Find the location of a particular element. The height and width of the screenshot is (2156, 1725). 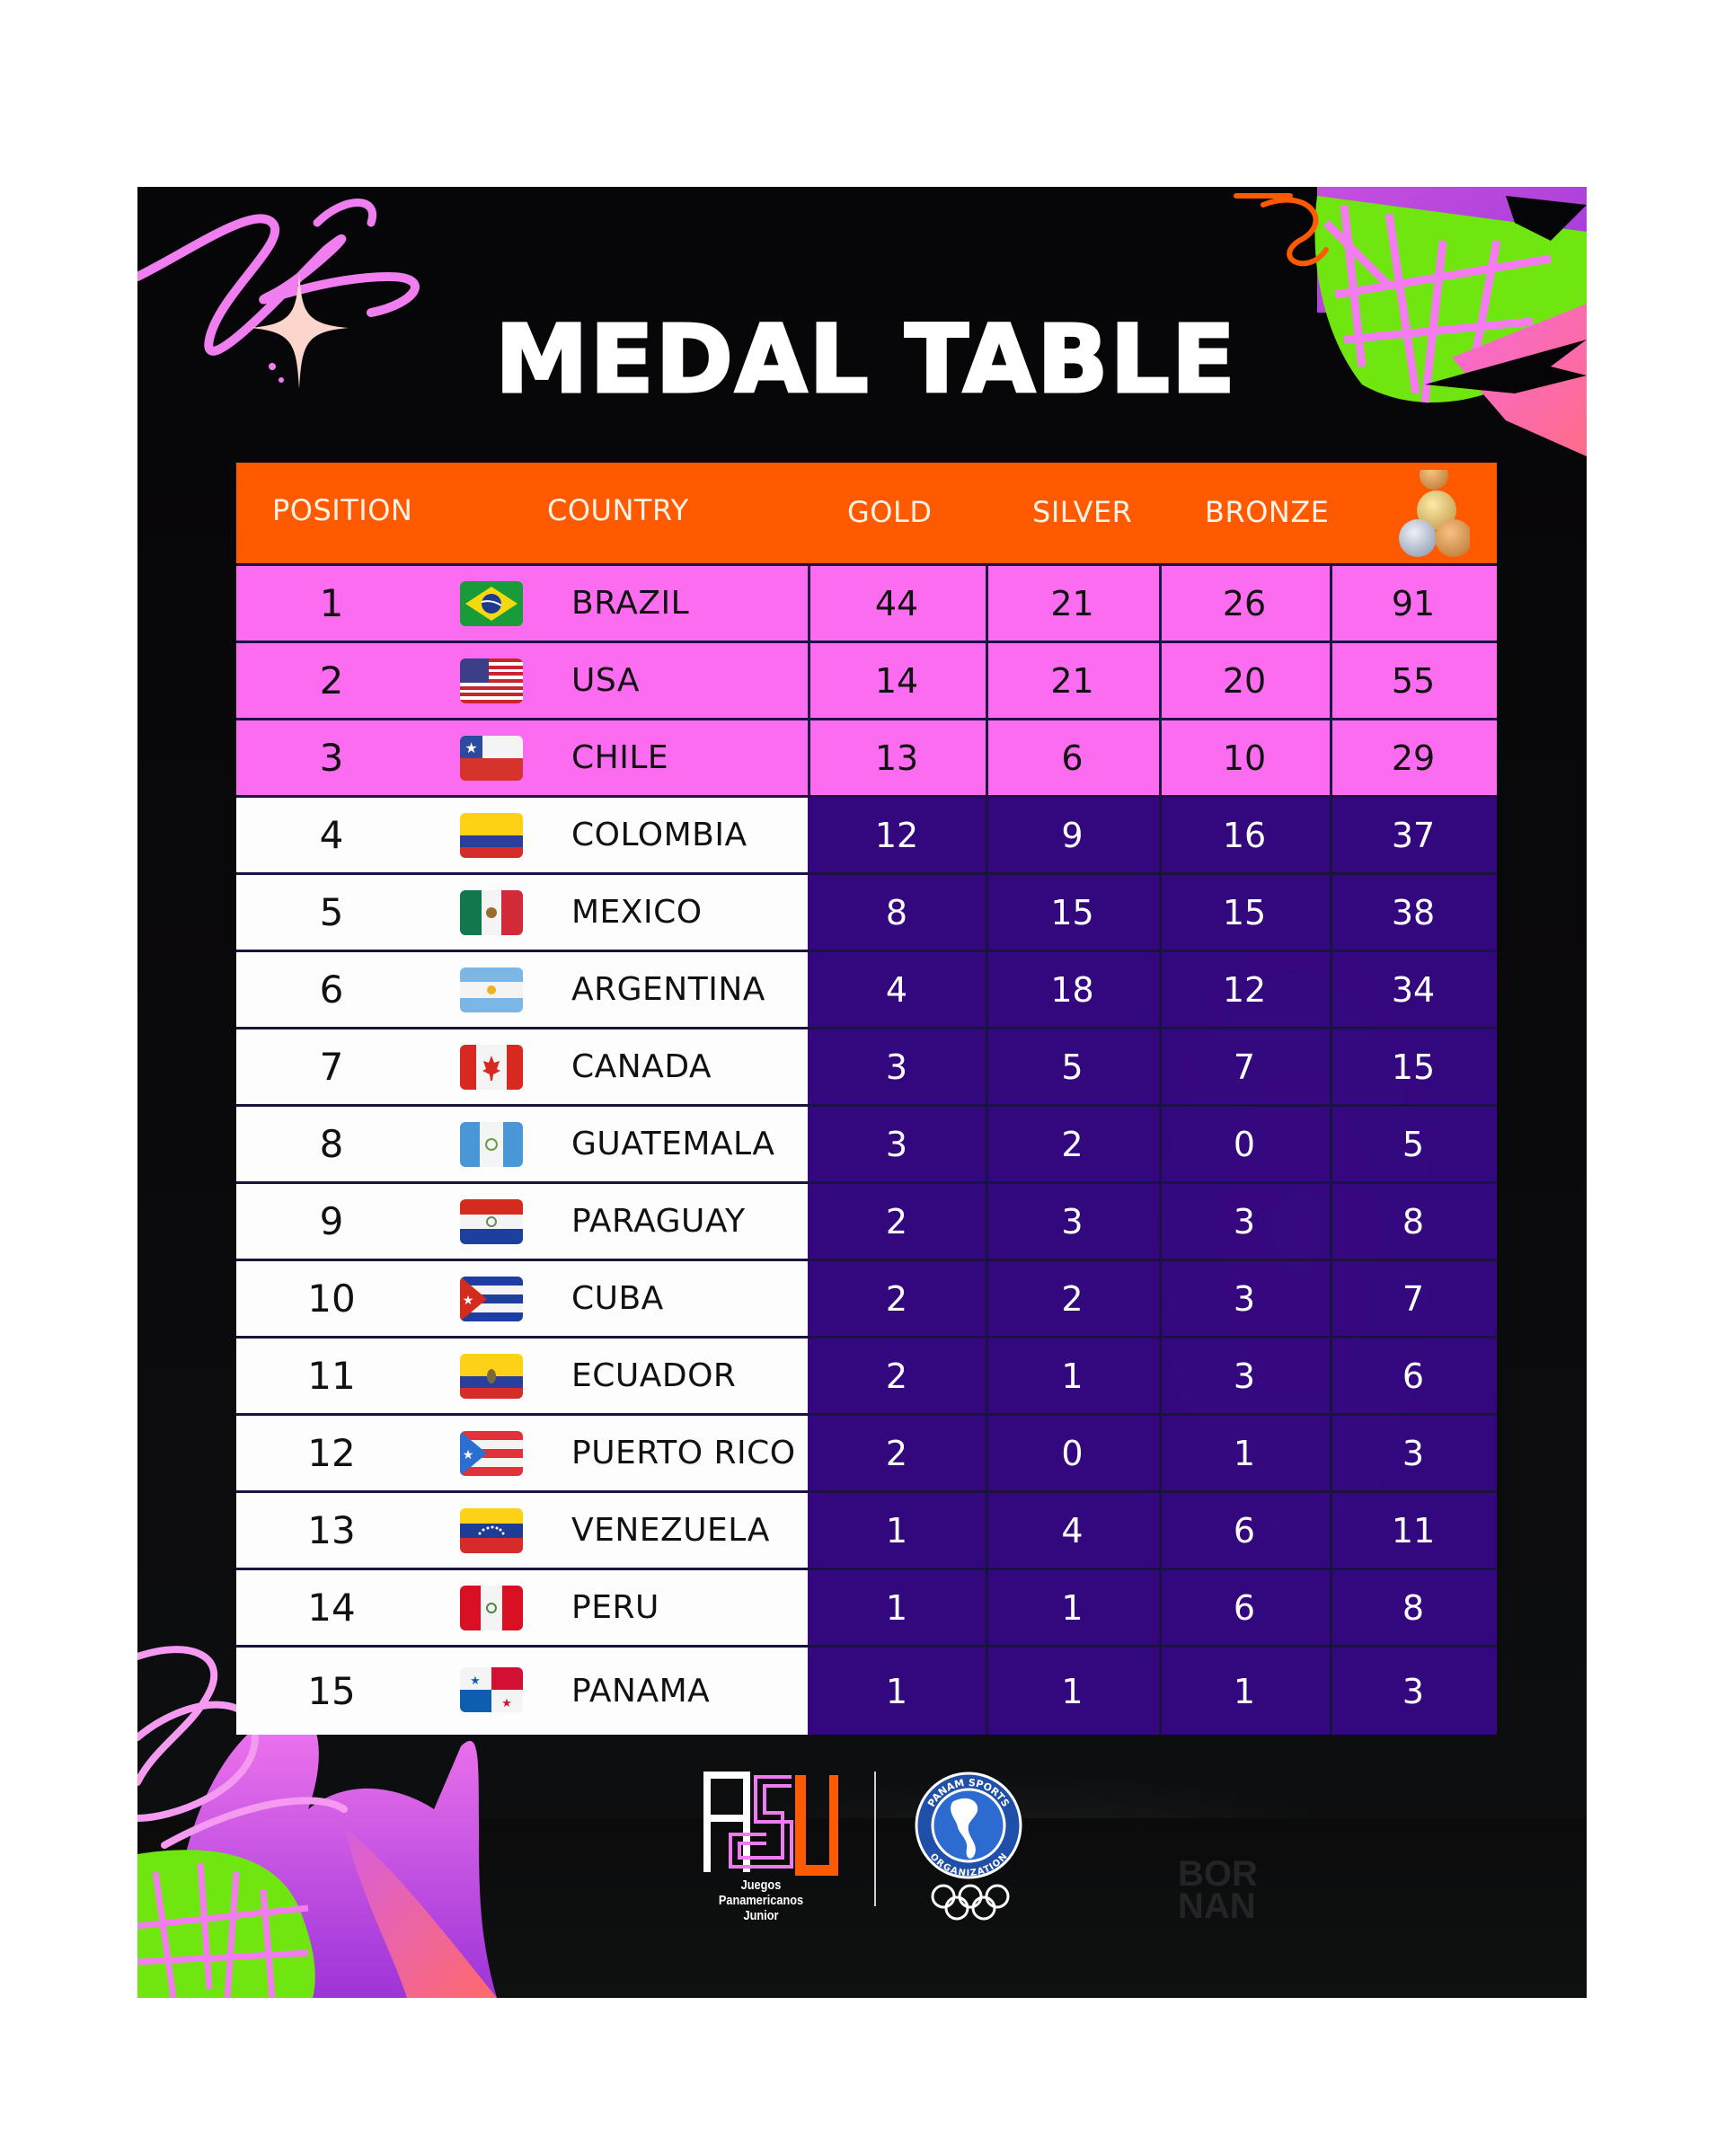

total-count: 8 is located at coordinates (1413, 1221).